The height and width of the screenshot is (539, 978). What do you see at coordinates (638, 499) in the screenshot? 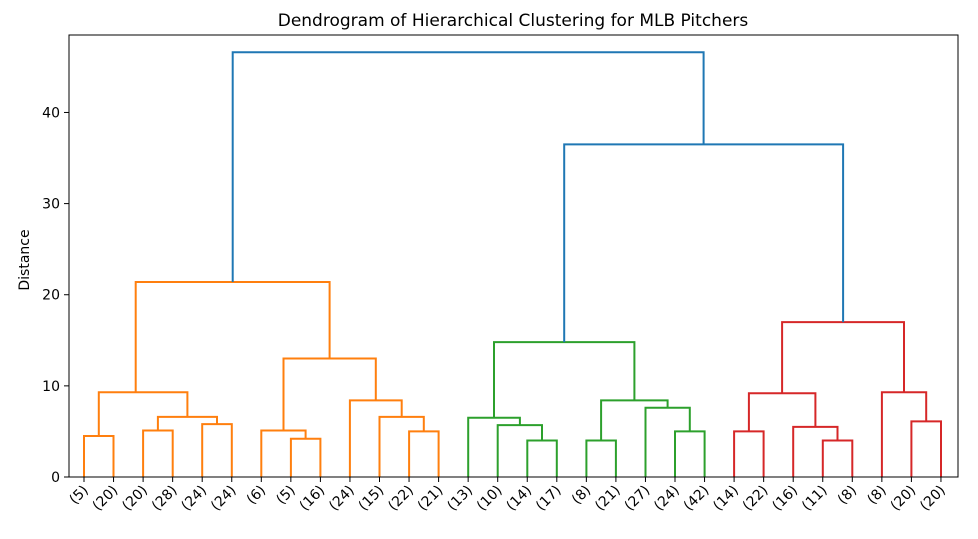
I see `leaf-label: (27)` at bounding box center [638, 499].